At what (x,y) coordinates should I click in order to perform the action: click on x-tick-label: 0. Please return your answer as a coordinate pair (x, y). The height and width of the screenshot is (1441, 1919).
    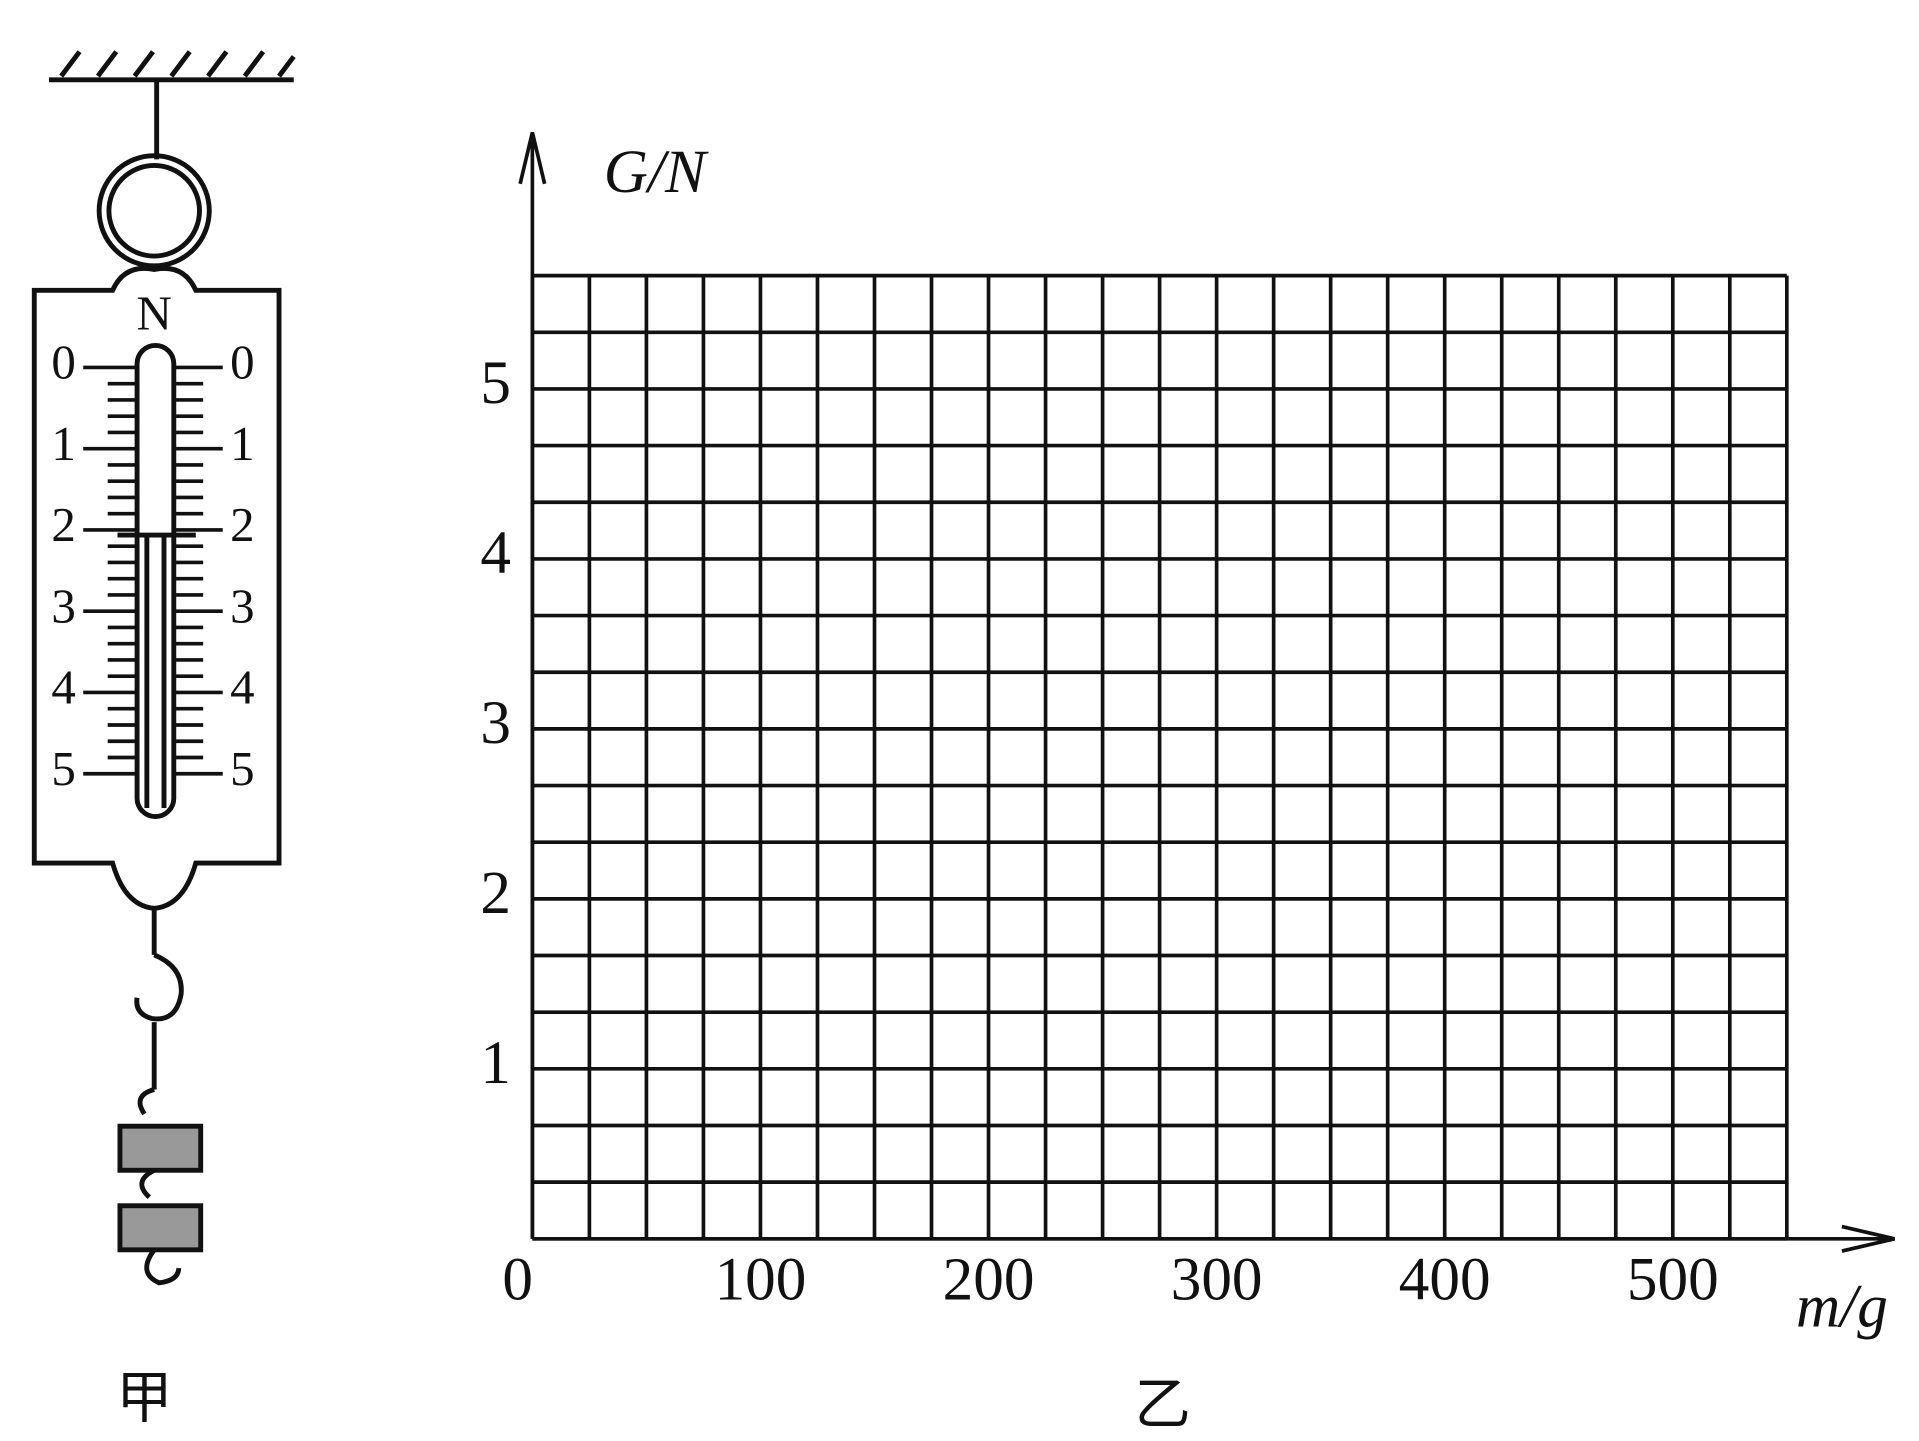
    Looking at the image, I should click on (517, 1279).